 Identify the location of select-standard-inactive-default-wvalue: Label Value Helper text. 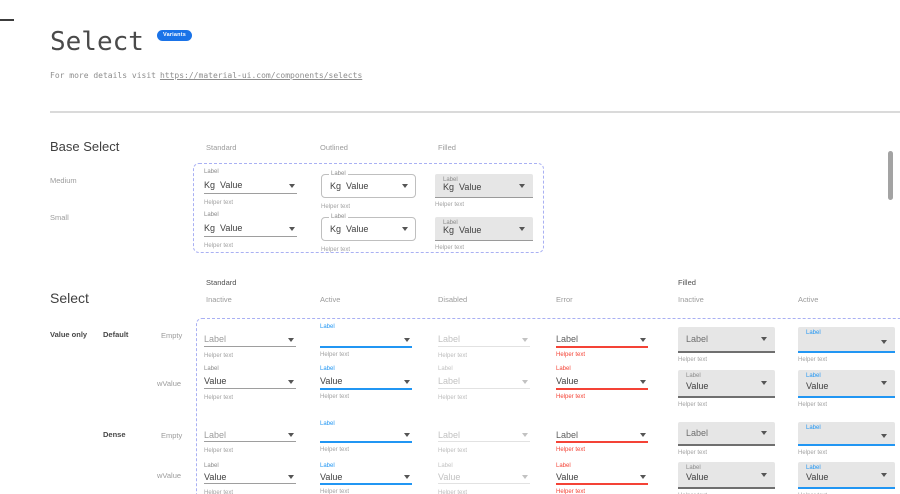
(250, 384).